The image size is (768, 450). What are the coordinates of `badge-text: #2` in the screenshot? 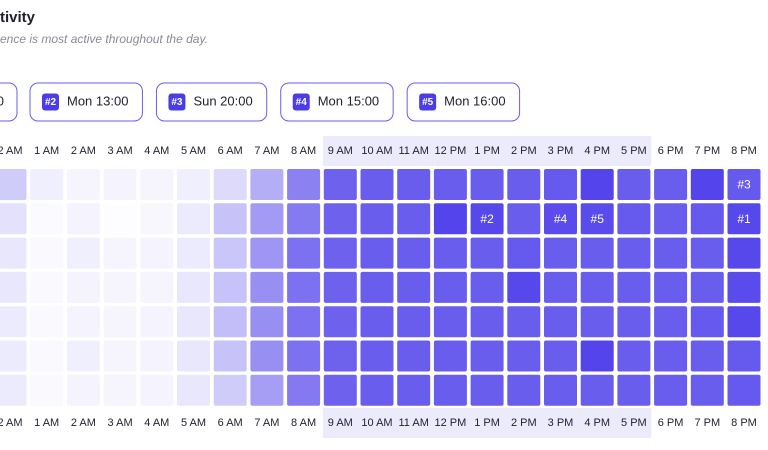 It's located at (51, 102).